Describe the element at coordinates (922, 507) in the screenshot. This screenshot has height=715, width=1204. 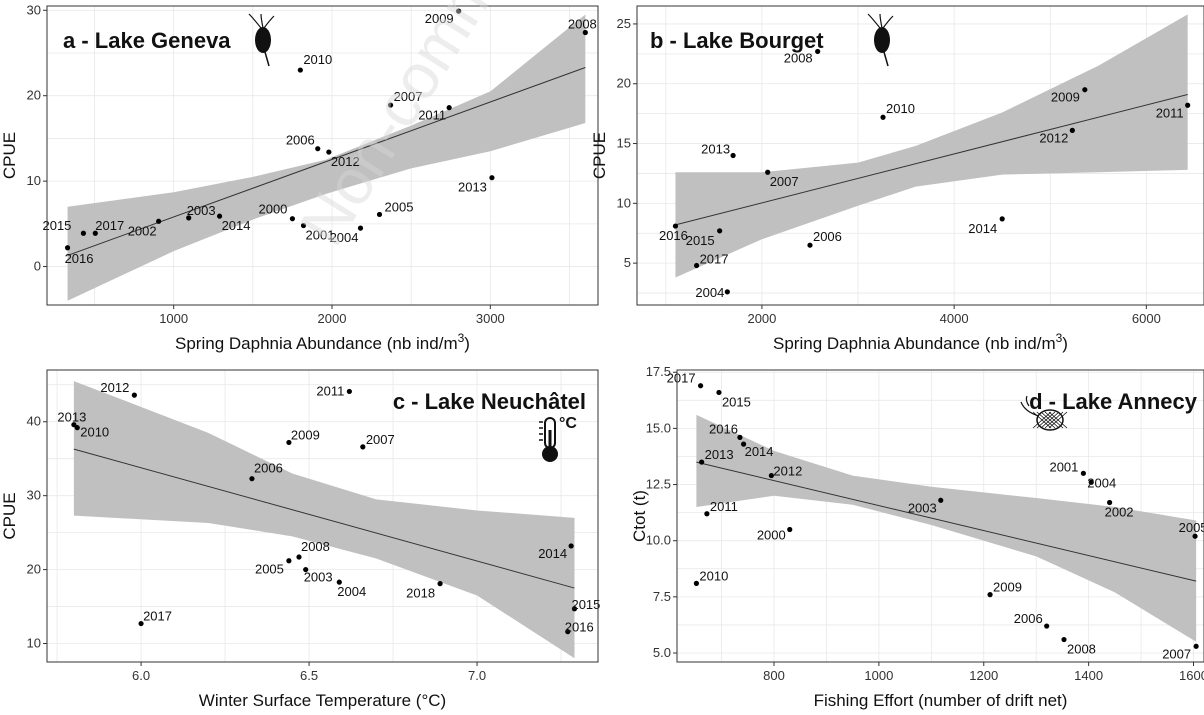
I see `point-label: 2003` at that location.